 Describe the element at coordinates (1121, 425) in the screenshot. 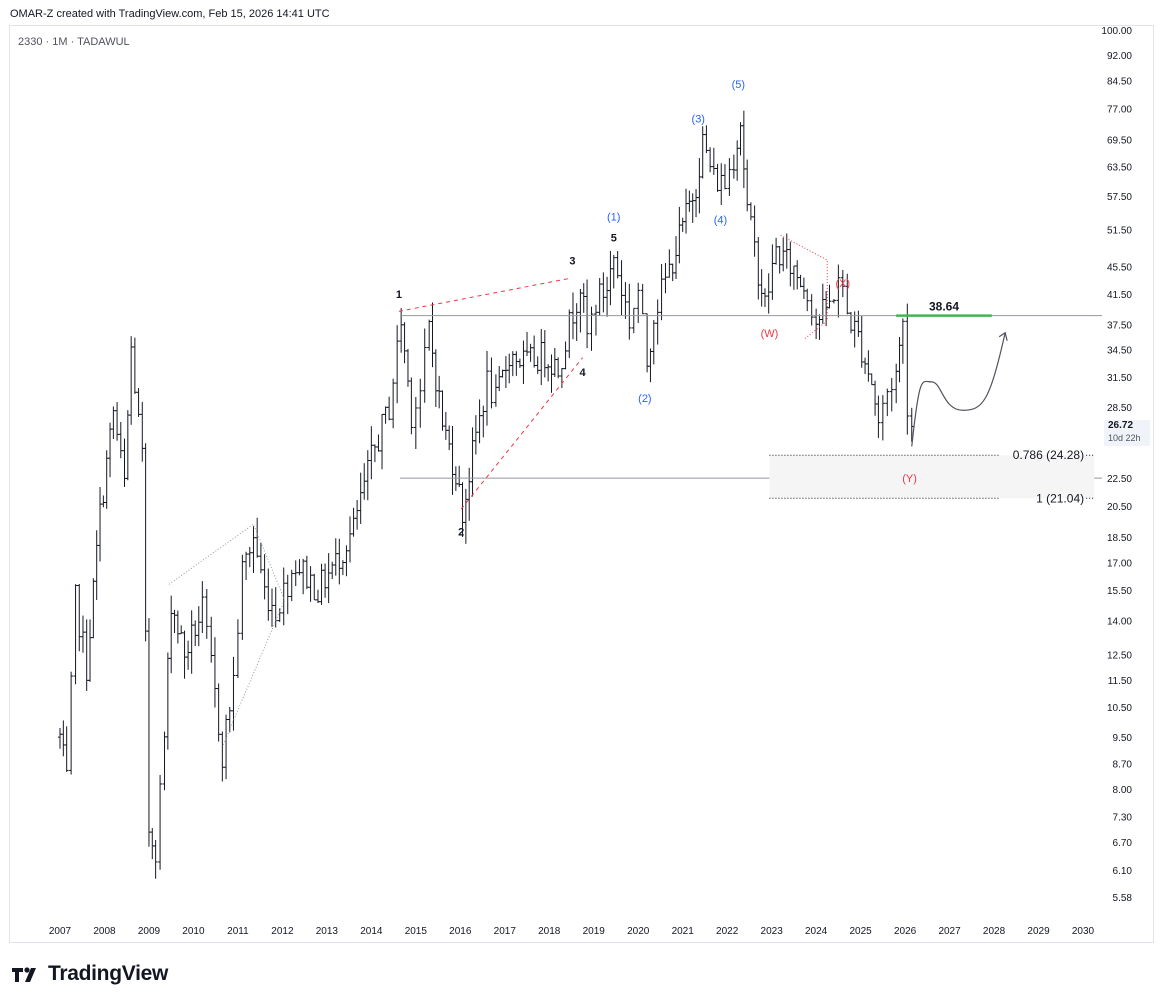

I see `last-price: 26.72` at that location.